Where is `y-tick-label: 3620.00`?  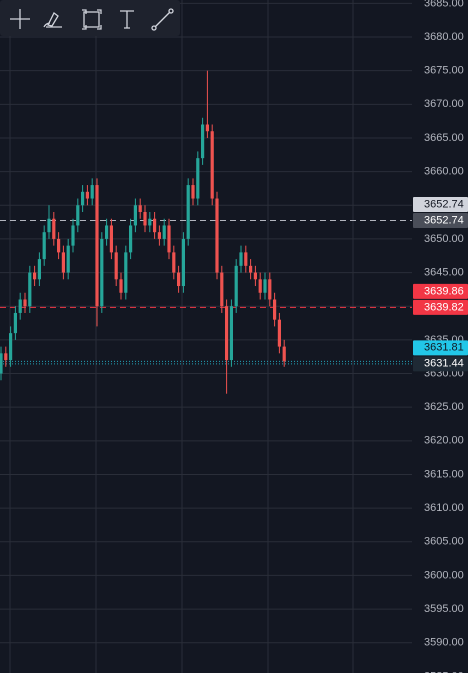 y-tick-label: 3620.00 is located at coordinates (444, 441).